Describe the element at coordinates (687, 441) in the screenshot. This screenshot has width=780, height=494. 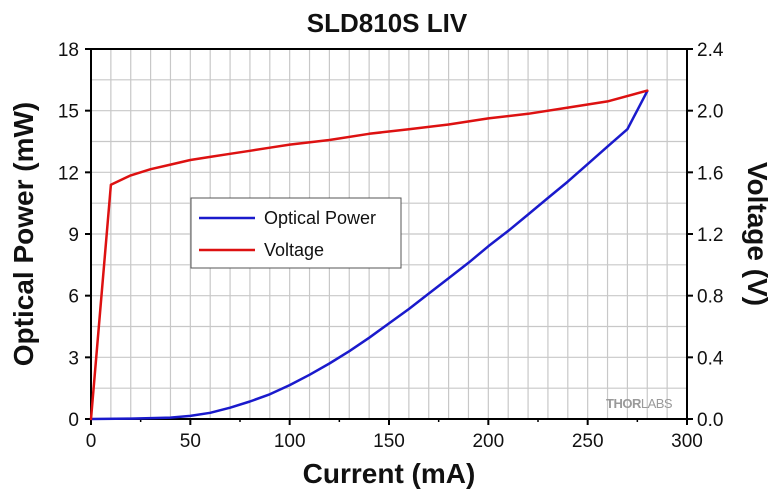
I see `x-tick-label: 300` at that location.